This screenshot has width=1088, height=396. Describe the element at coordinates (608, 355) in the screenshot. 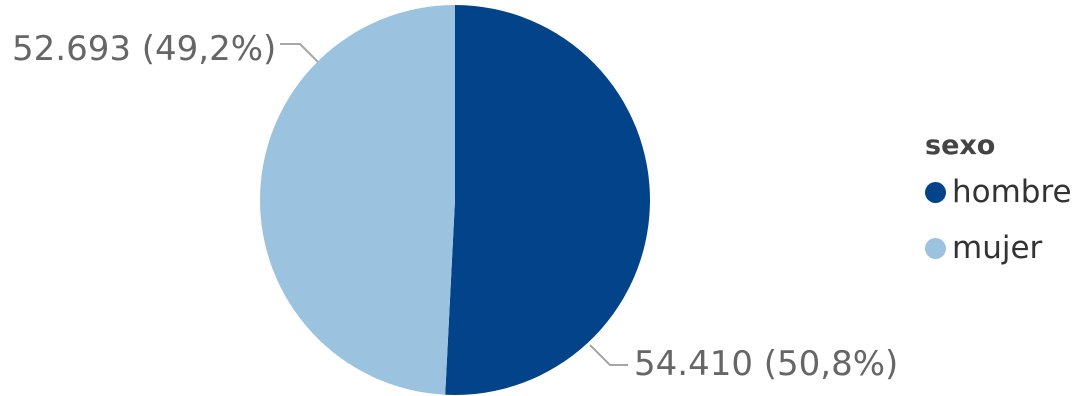

I see `leader-line-hombre` at that location.